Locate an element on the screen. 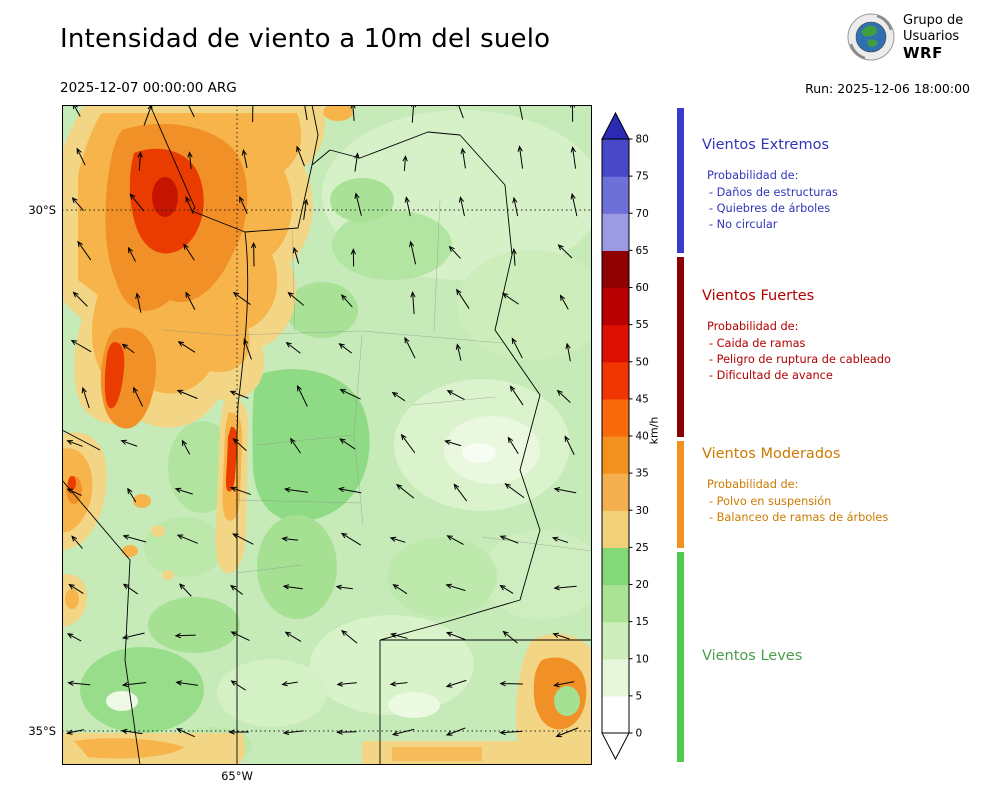  svg-text: 50 is located at coordinates (642, 362).